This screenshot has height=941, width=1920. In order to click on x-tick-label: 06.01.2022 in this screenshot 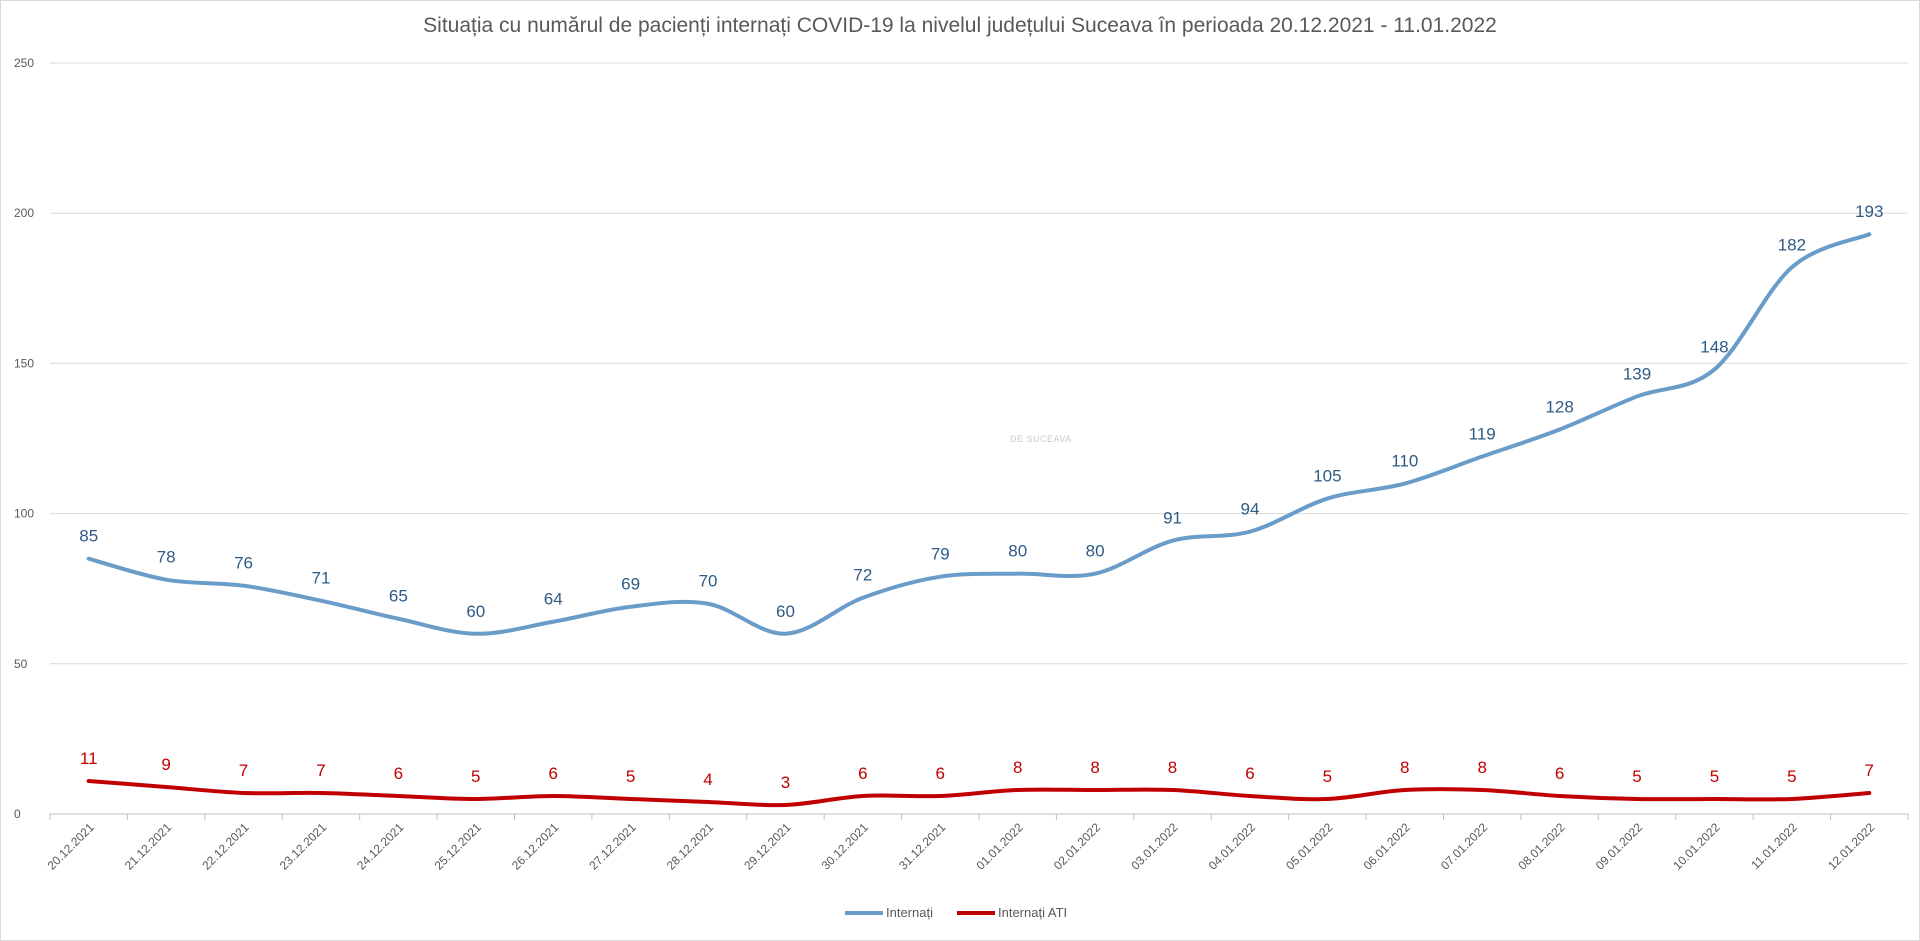, I will do `click(1387, 846)`.